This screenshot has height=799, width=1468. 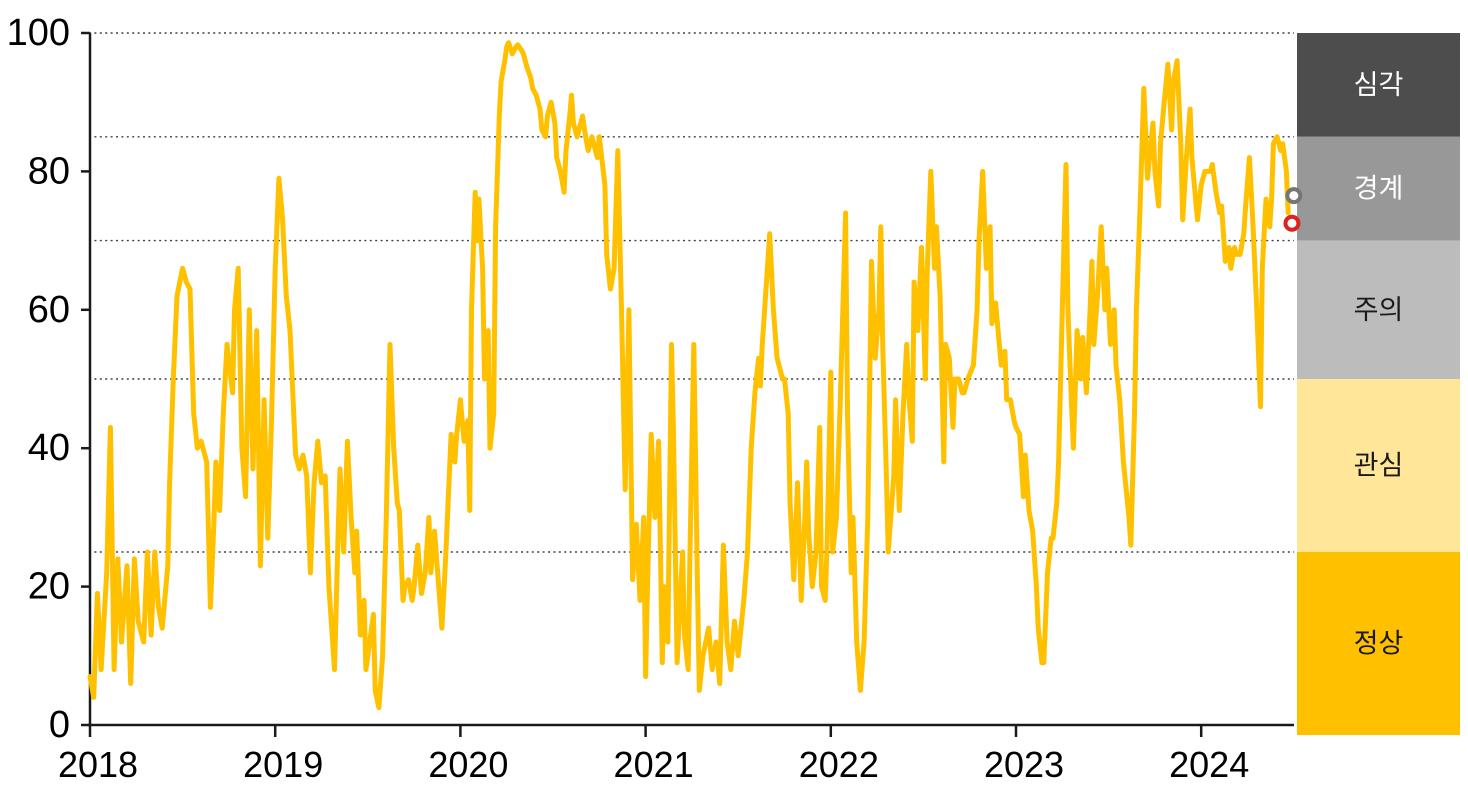 What do you see at coordinates (49, 310) in the screenshot?
I see `y-tick-label-60: 60` at bounding box center [49, 310].